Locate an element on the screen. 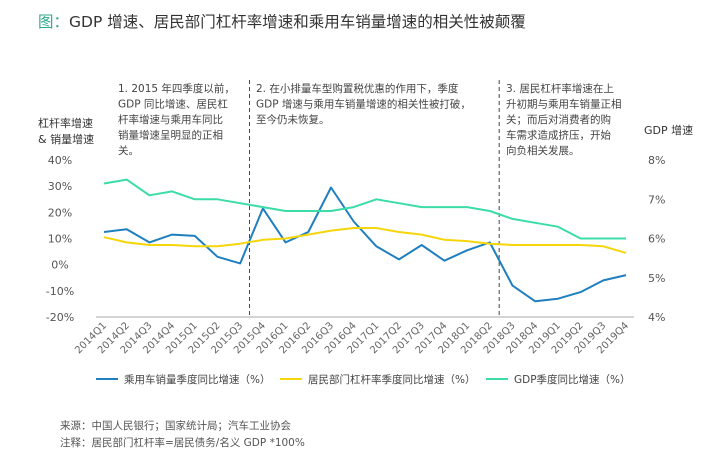  right-tick-label: 7% is located at coordinates (656, 199).